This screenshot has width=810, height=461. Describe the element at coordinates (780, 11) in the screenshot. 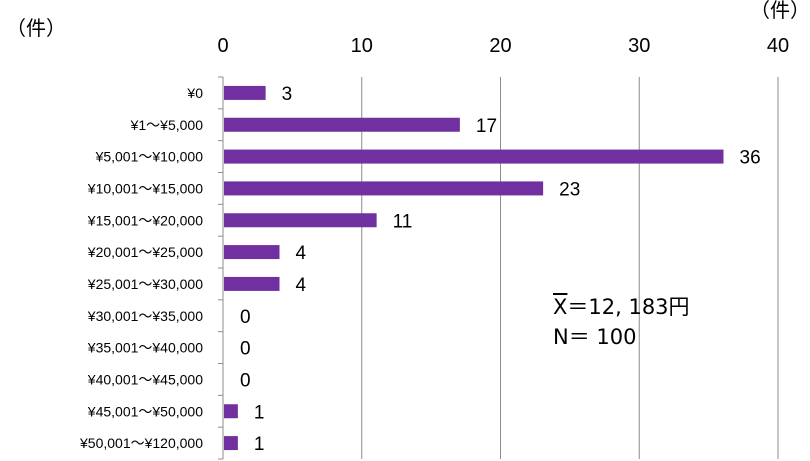

I see `y-unit-label: （件）` at that location.